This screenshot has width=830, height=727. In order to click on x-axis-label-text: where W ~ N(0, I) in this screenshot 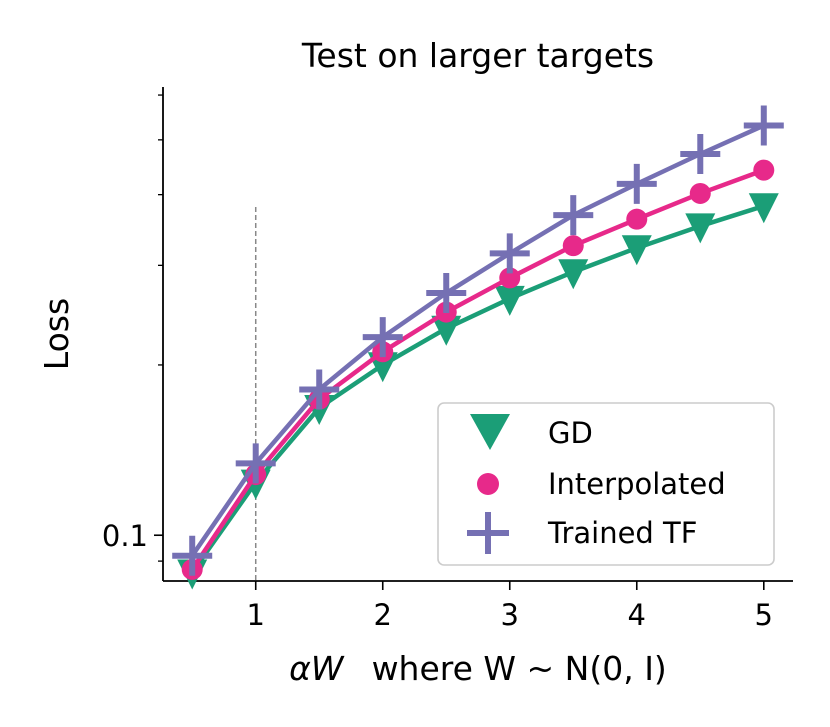, I will do `click(519, 668)`.